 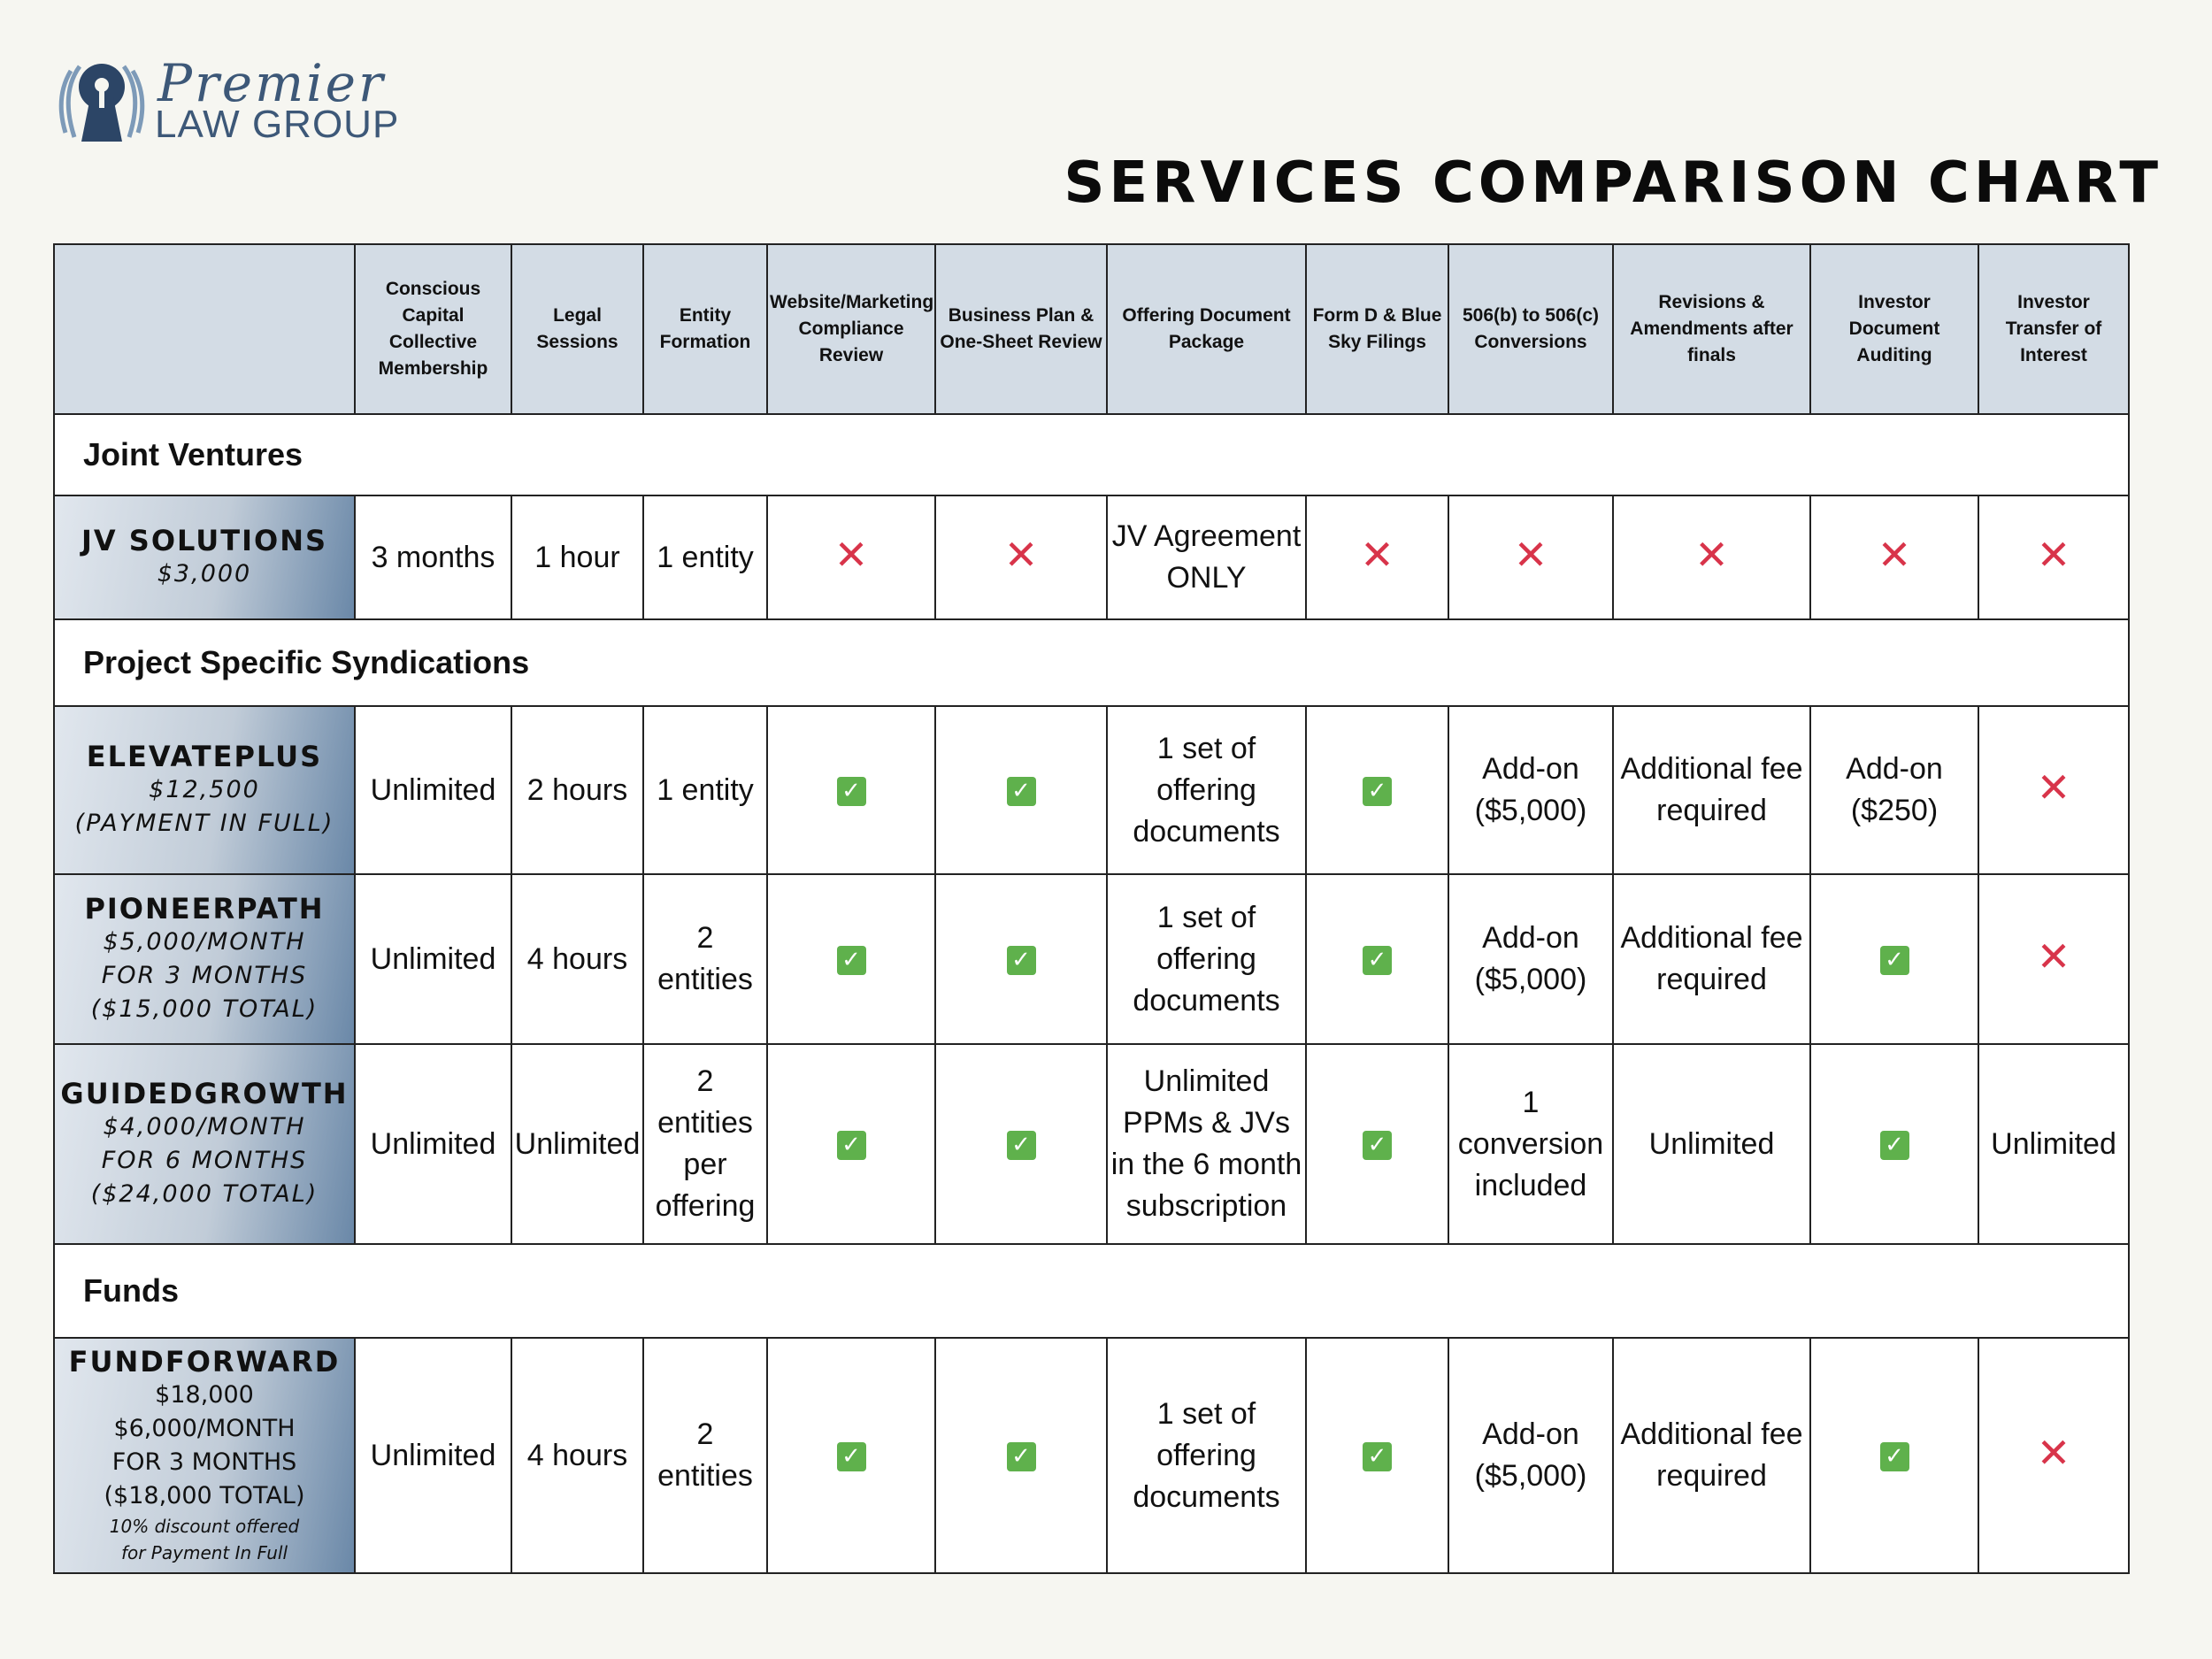 I want to click on col-header: Conscious Capital Collective Membership, so click(x=433, y=329).